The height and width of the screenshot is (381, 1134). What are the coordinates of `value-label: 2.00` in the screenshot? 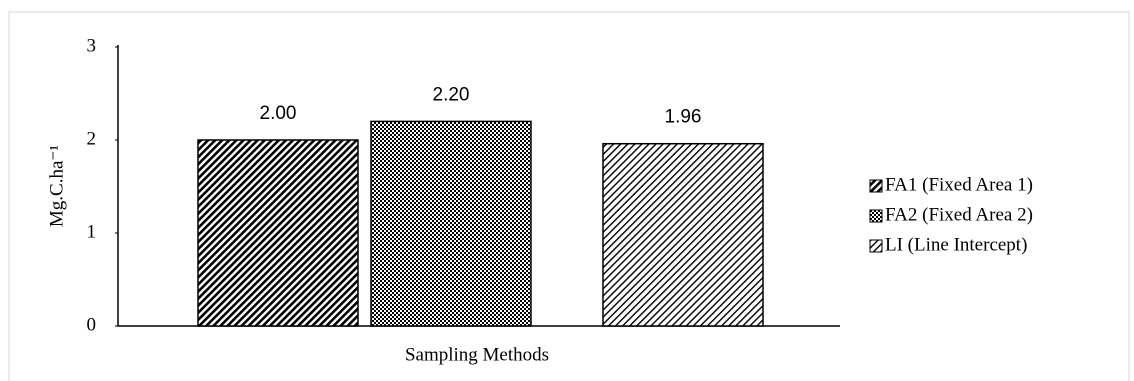 It's located at (278, 113).